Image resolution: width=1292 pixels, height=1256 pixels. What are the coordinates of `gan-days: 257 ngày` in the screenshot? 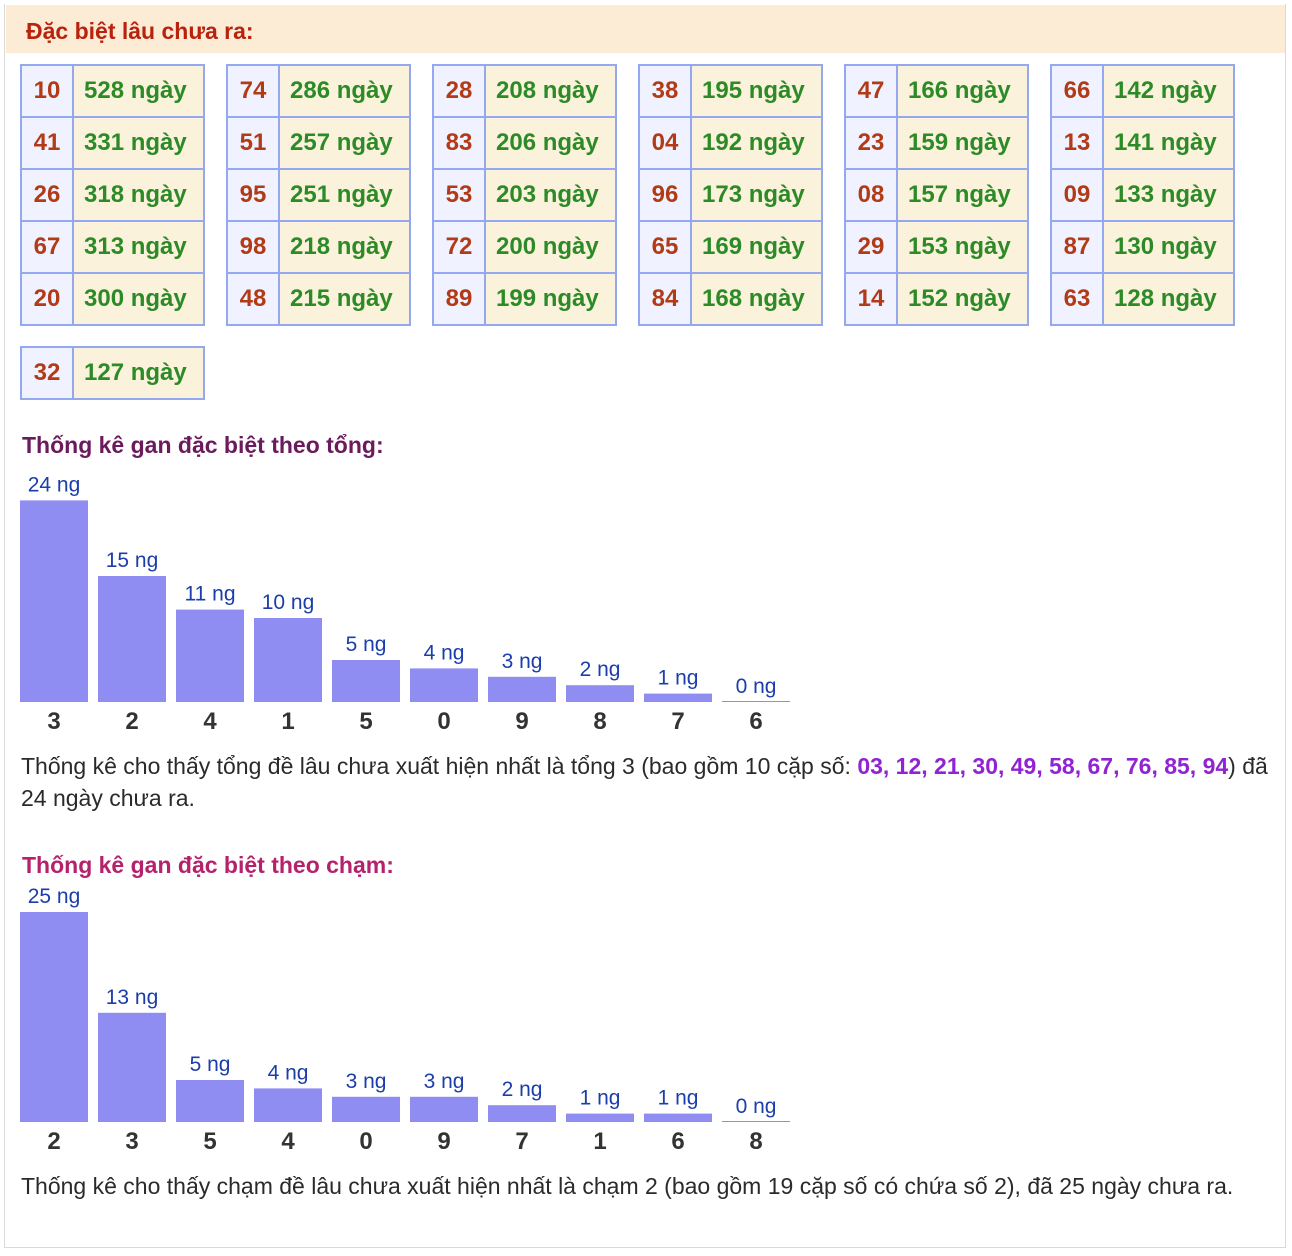 It's located at (344, 143).